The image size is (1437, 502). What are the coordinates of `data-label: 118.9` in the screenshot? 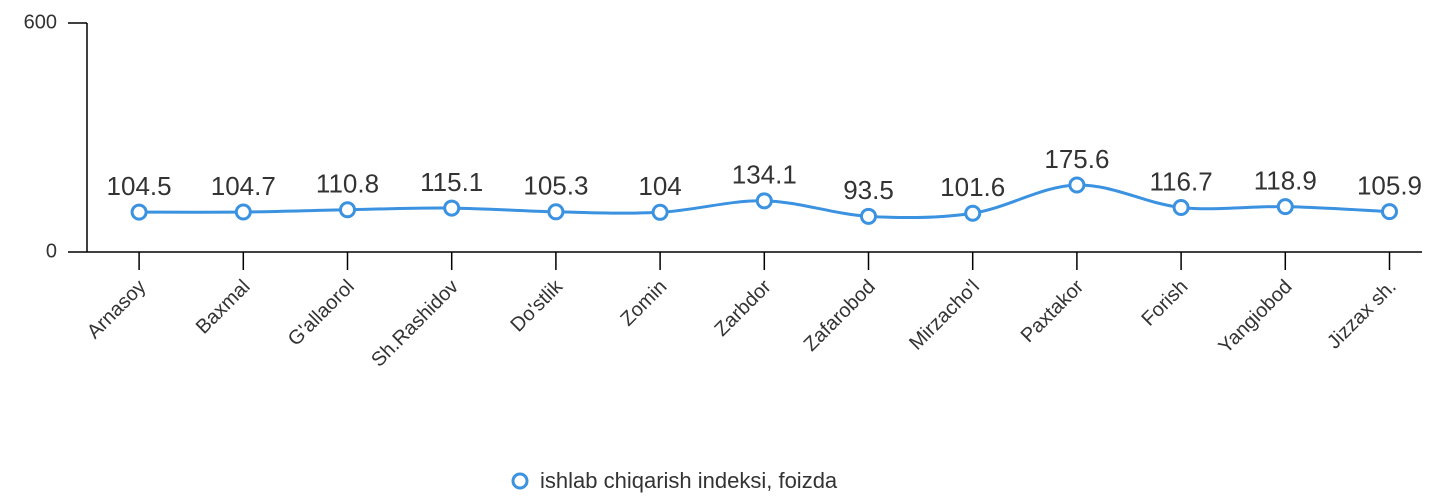 It's located at (1285, 180).